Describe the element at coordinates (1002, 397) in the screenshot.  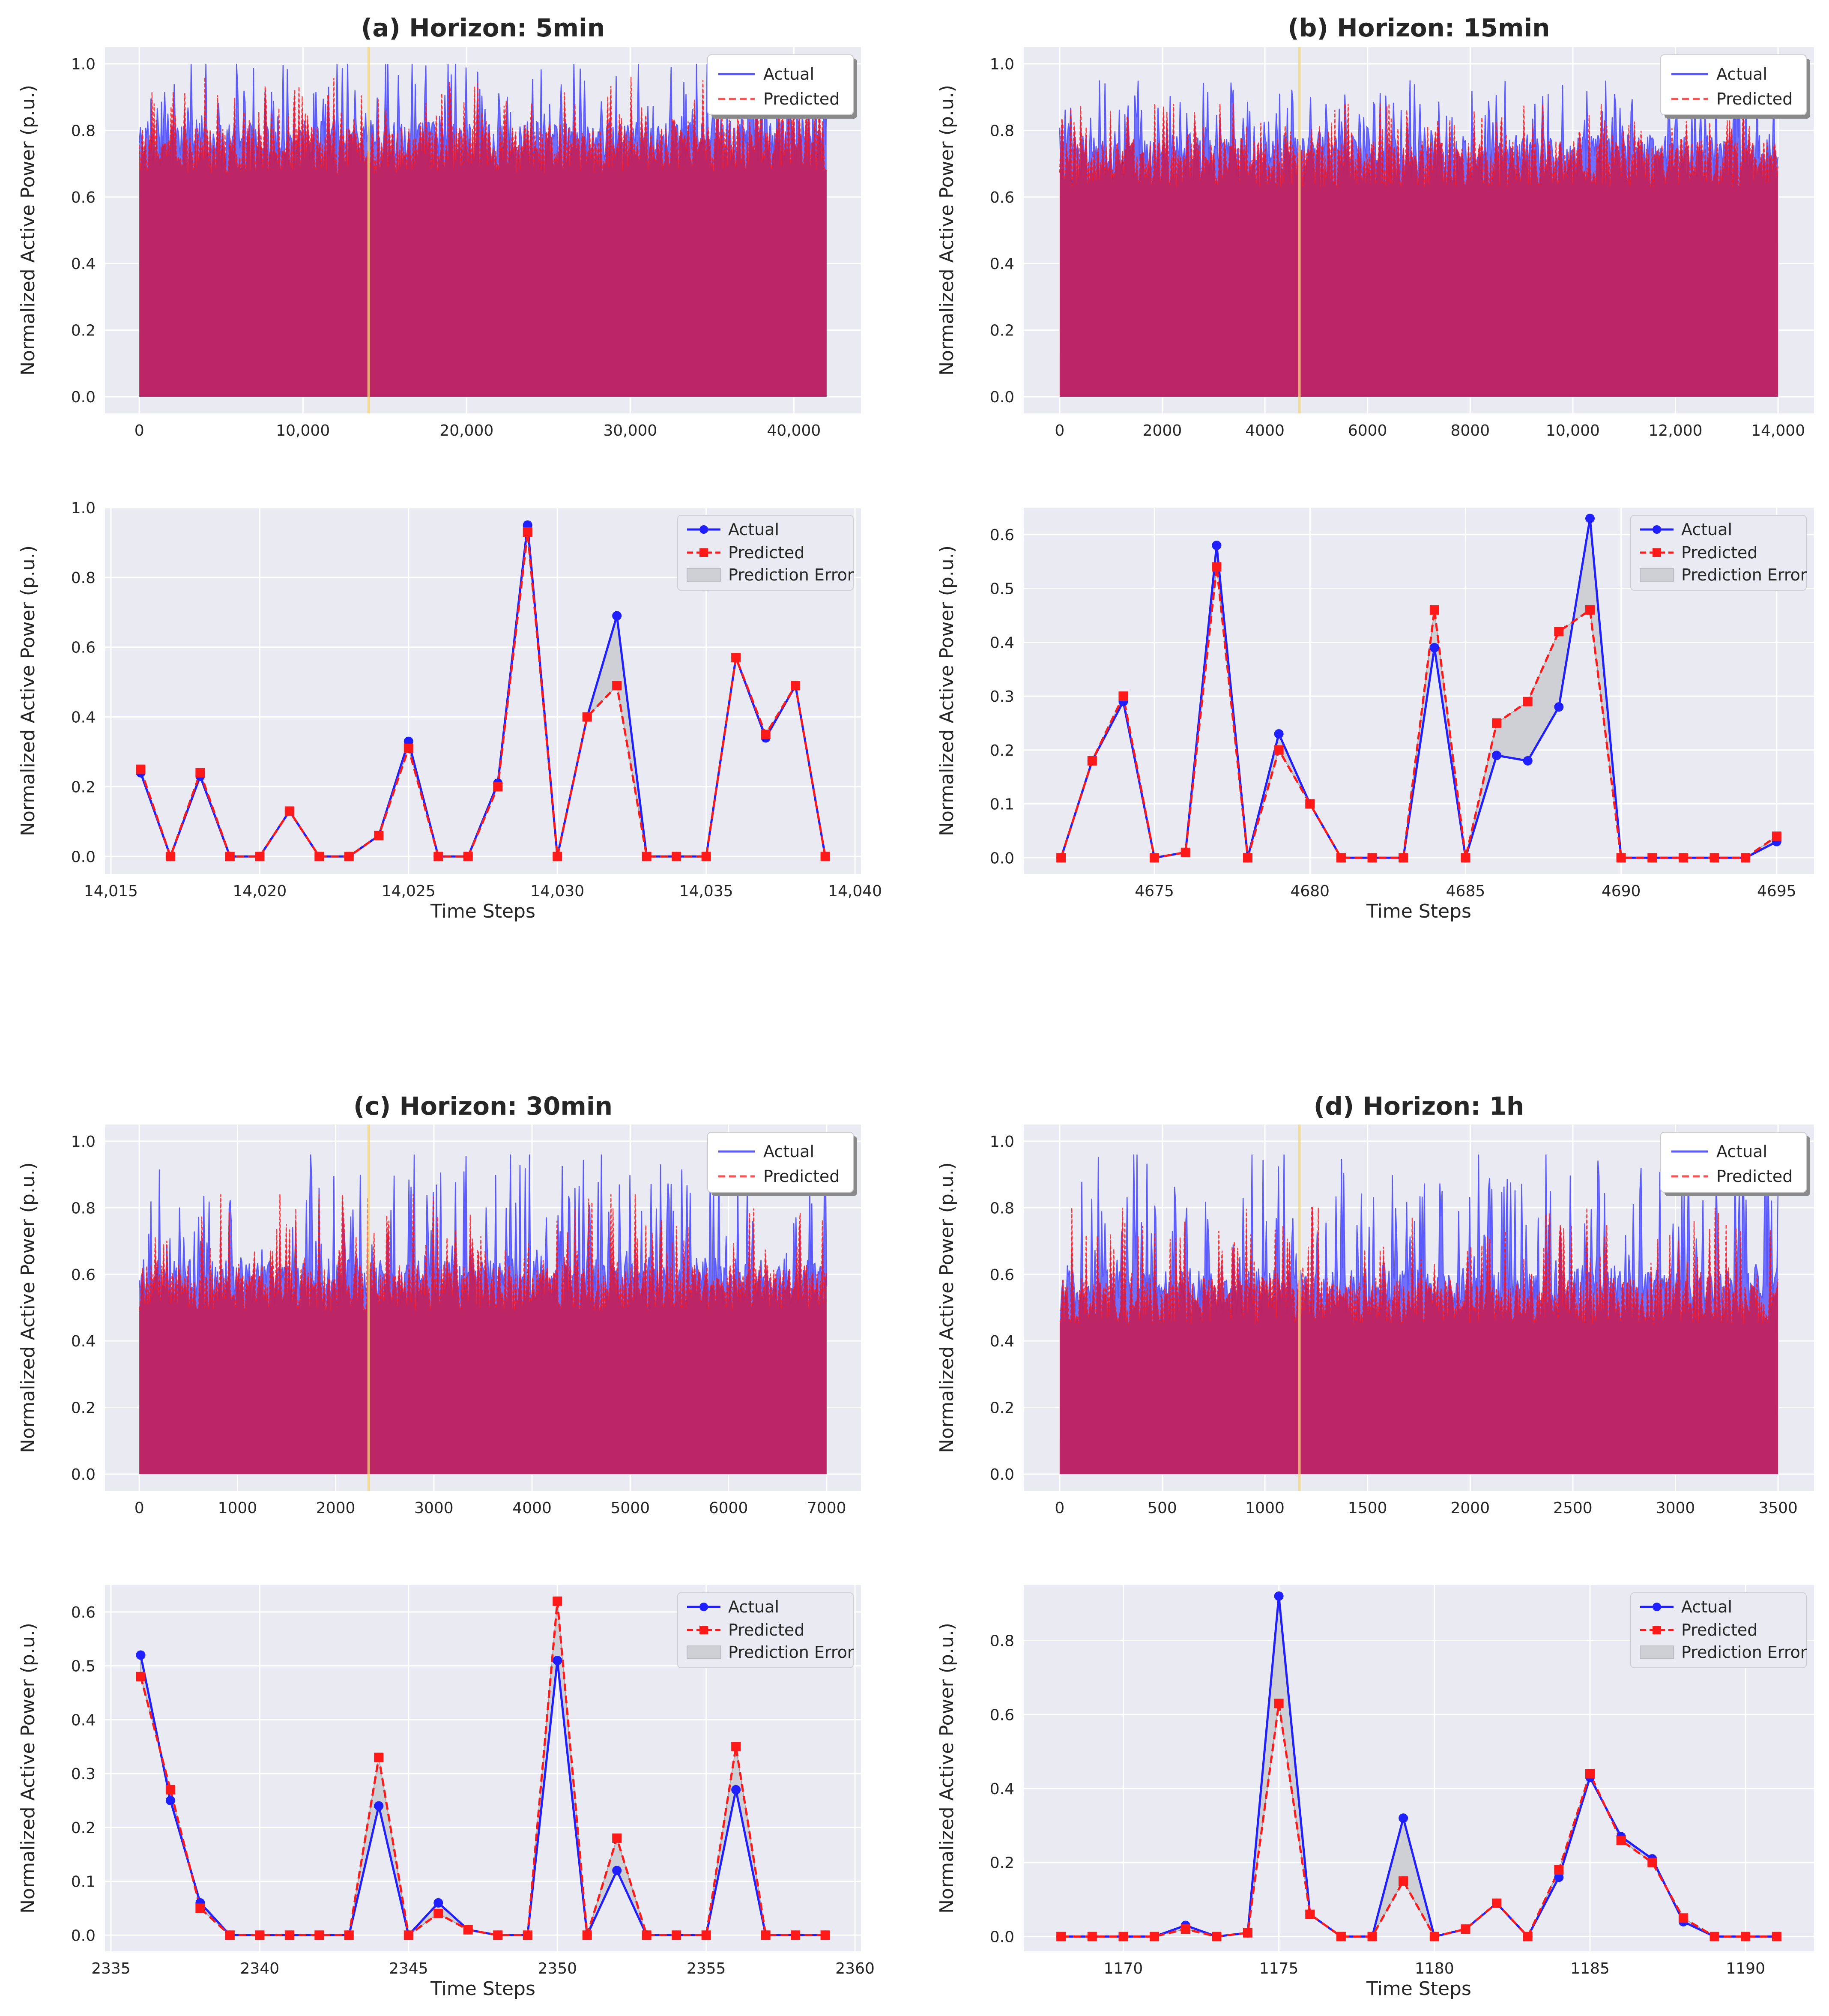
I see `y-tick-label: 0.0` at that location.